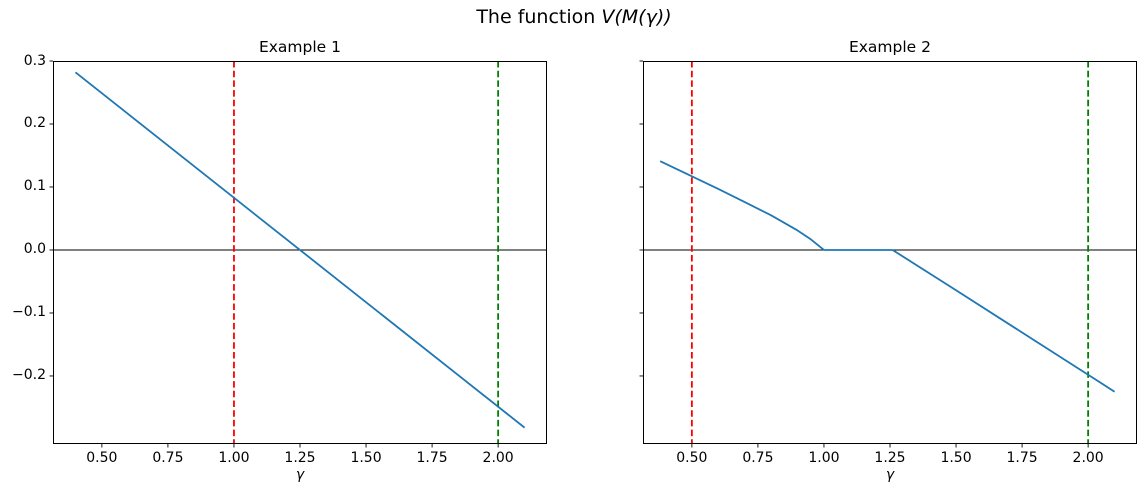 Image resolution: width=1148 pixels, height=499 pixels. I want to click on y-tick-label: 0.0, so click(34, 249).